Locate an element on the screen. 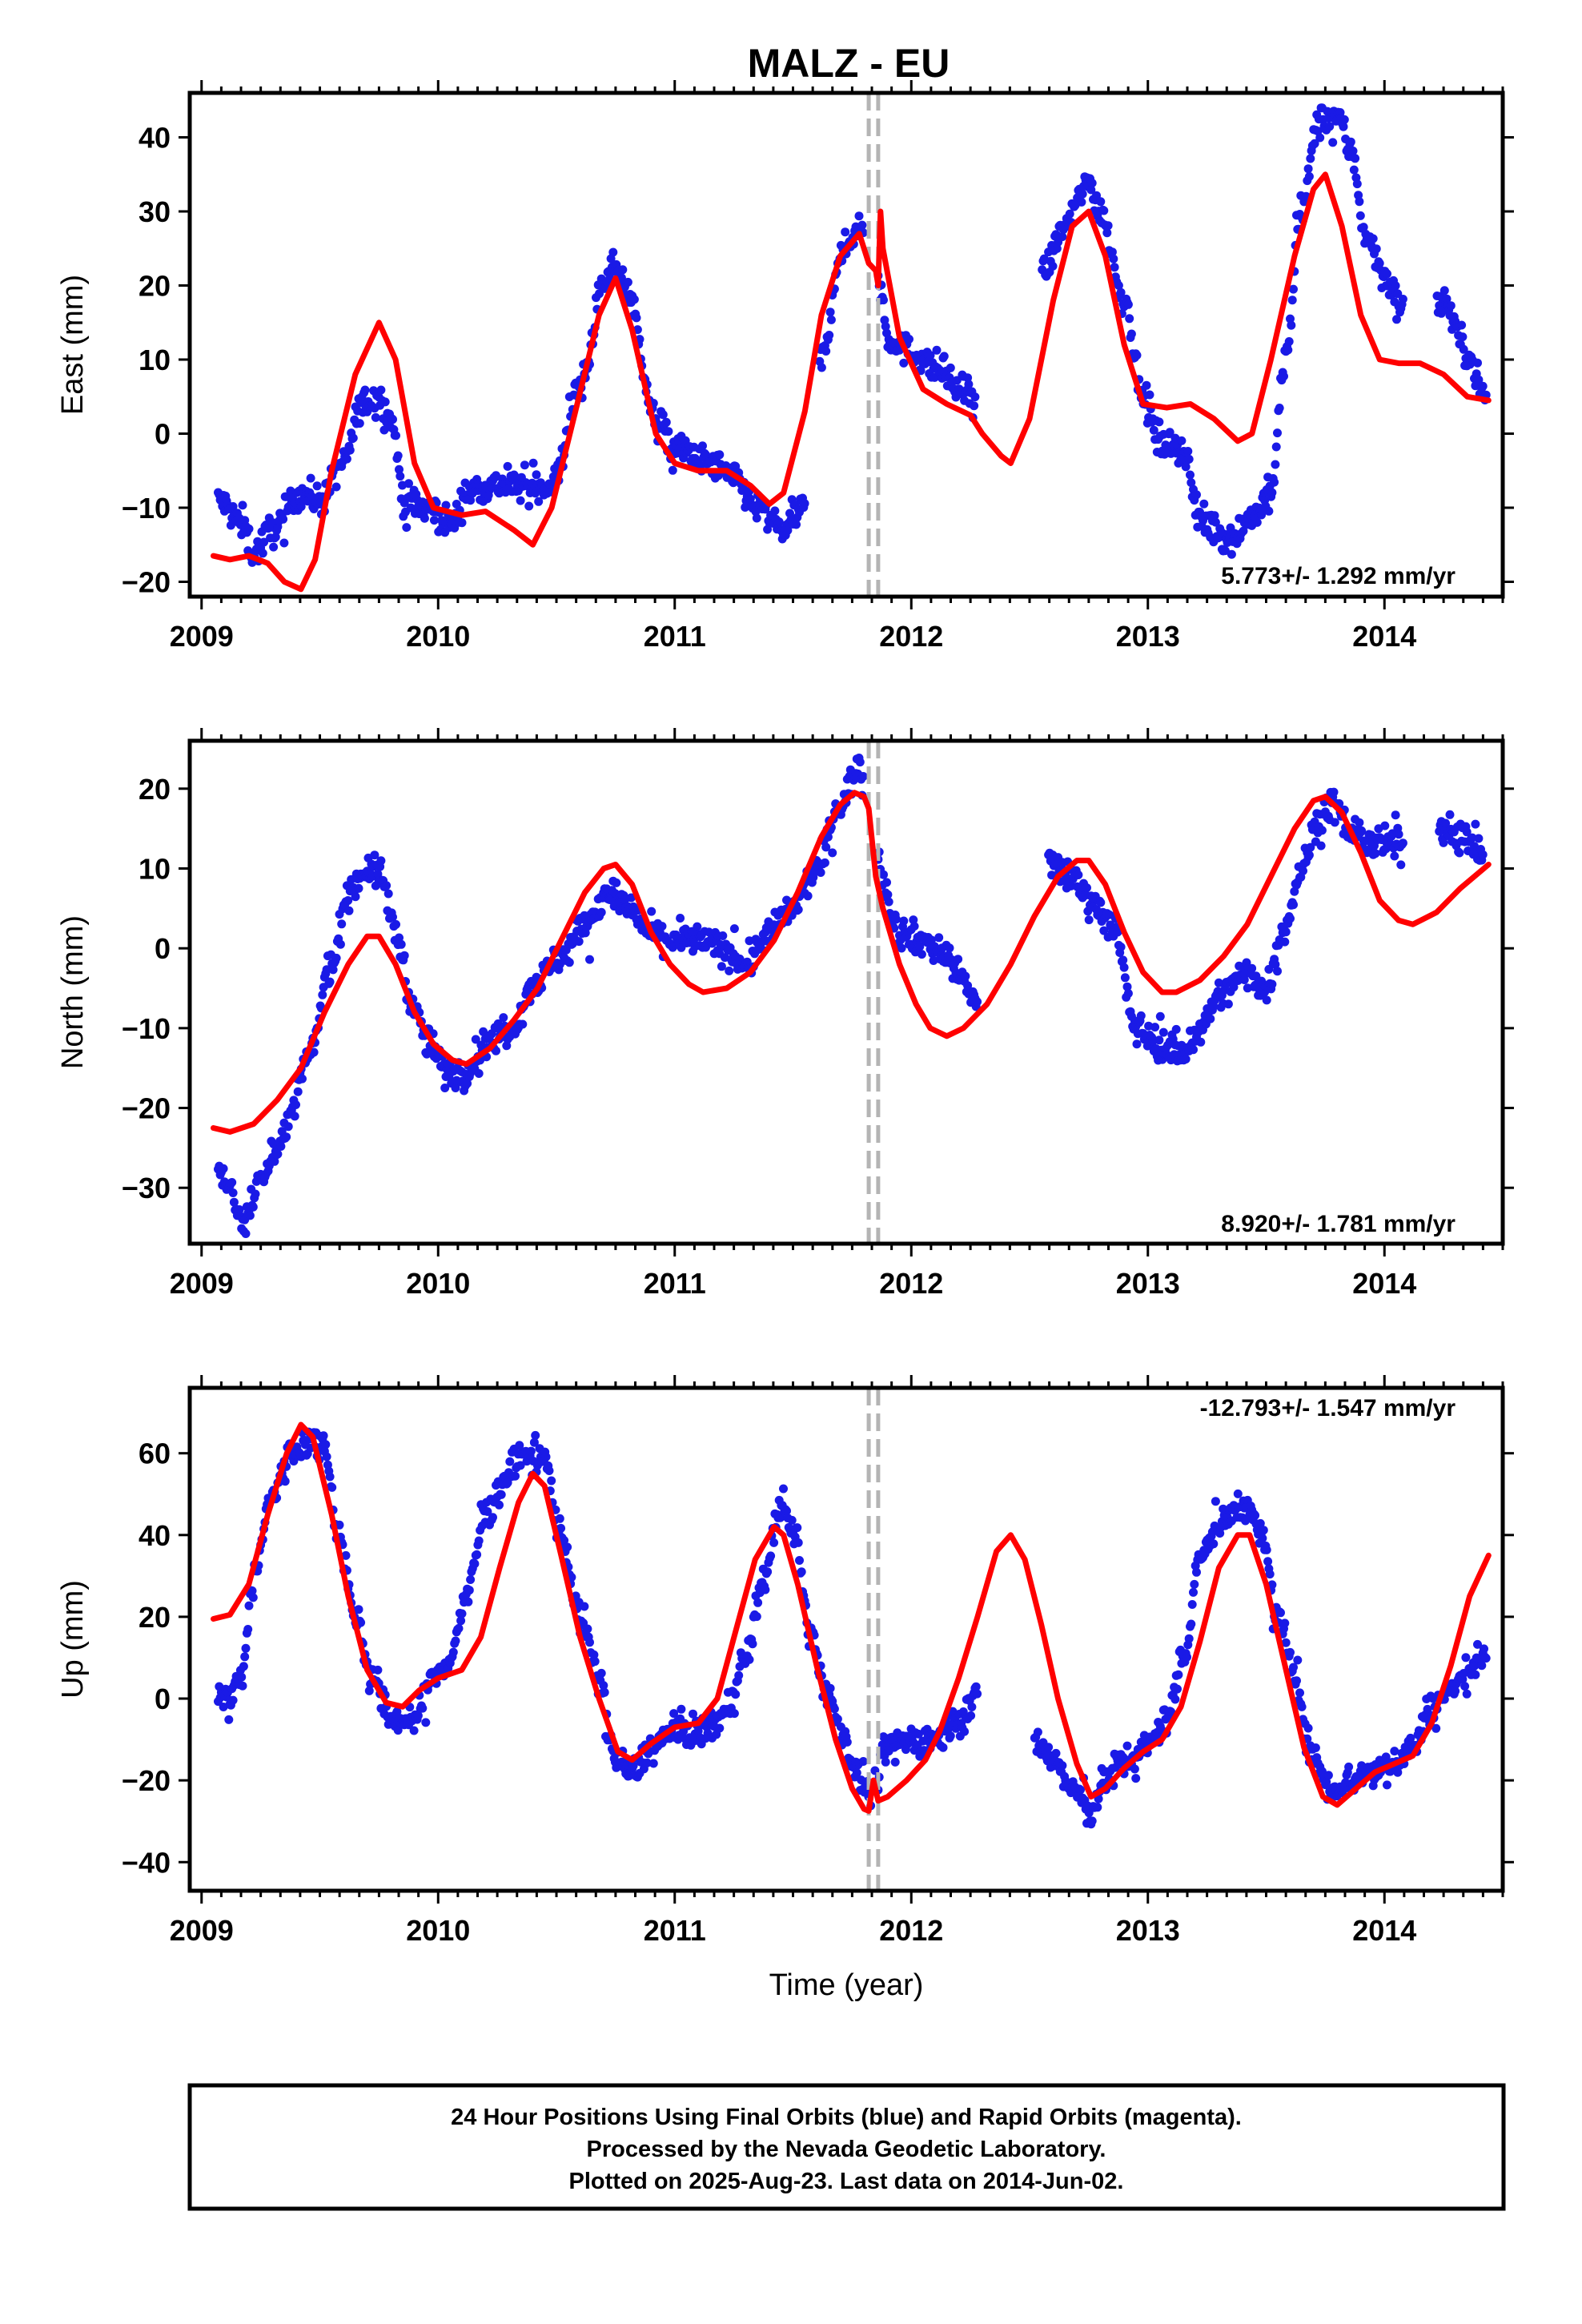 The height and width of the screenshot is (2324, 1582). east-event-lines is located at coordinates (874, 345).